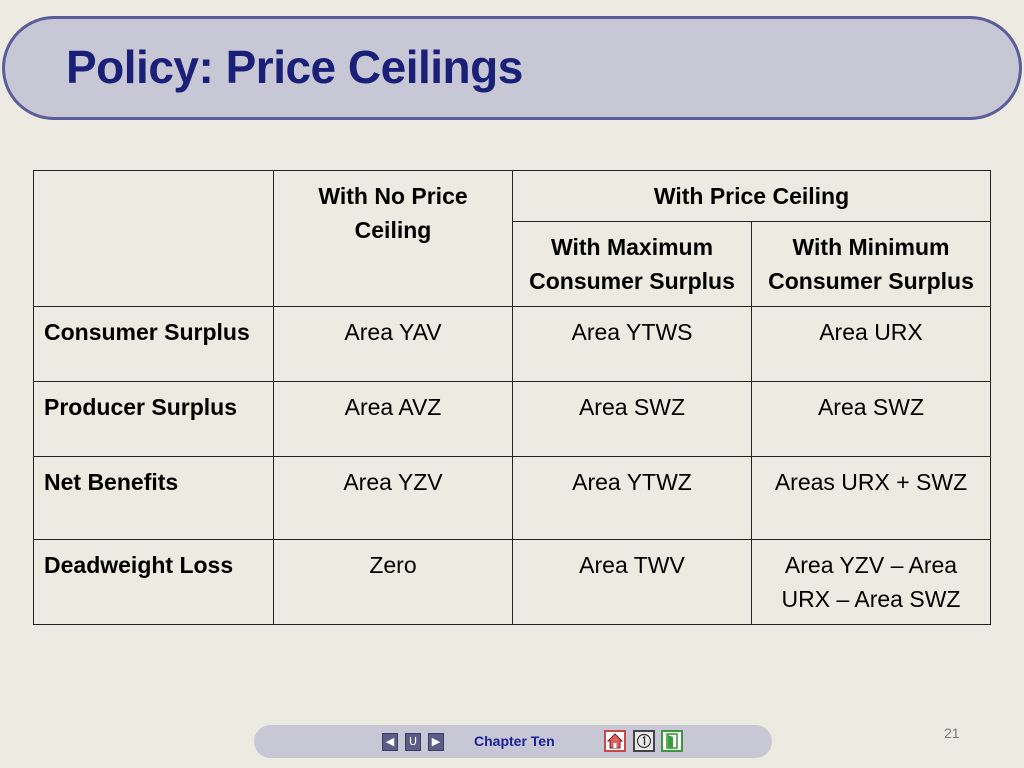 The width and height of the screenshot is (1024, 768). What do you see at coordinates (751, 196) in the screenshot?
I see `header-with-ceiling: With Price Ceiling` at bounding box center [751, 196].